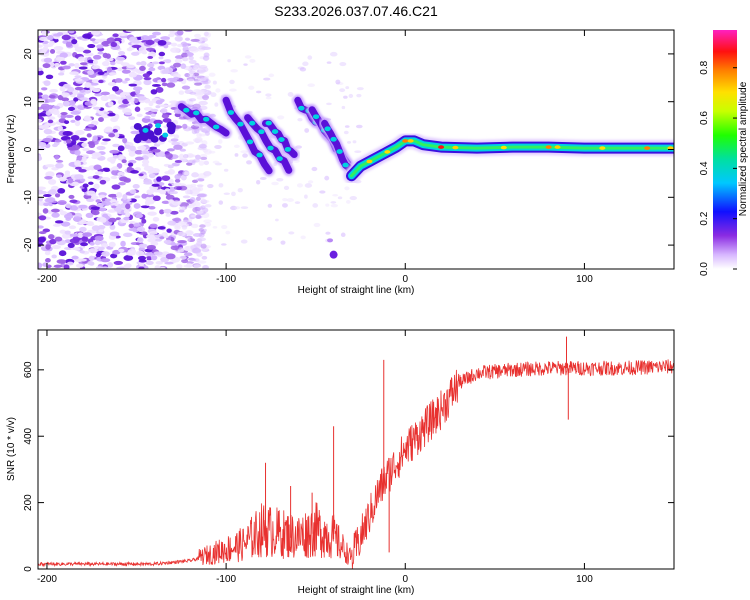 This screenshot has width=750, height=600. I want to click on colorbar-tick-label: 0.6, so click(704, 118).